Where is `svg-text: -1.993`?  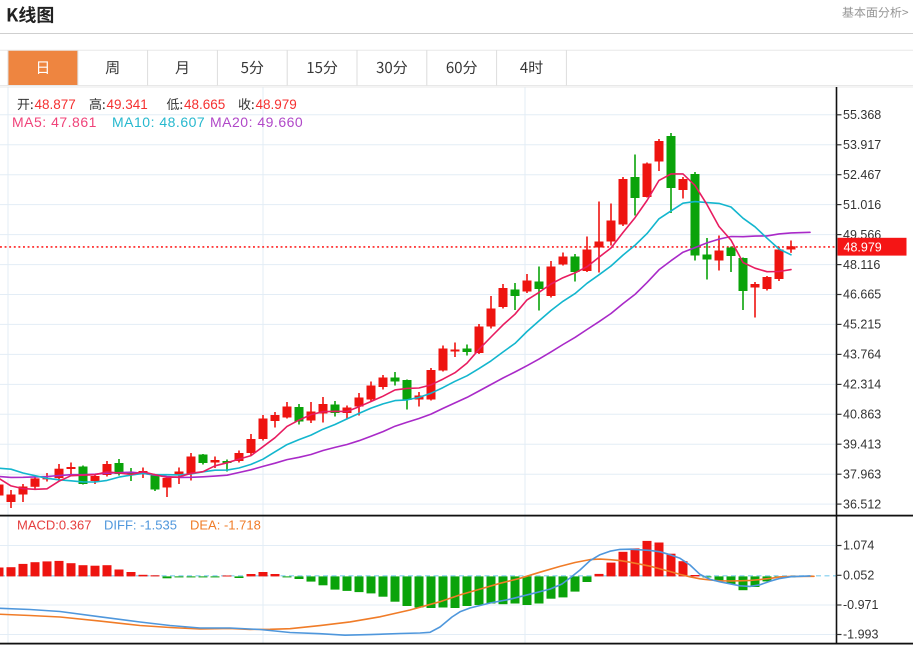 svg-text: -1.993 is located at coordinates (860, 635).